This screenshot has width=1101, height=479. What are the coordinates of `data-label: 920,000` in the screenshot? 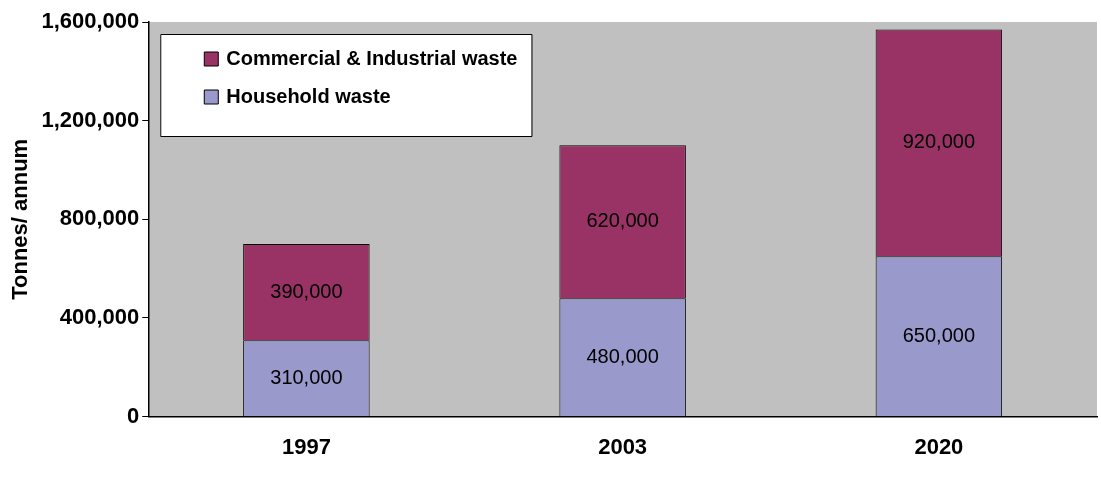 It's located at (939, 141).